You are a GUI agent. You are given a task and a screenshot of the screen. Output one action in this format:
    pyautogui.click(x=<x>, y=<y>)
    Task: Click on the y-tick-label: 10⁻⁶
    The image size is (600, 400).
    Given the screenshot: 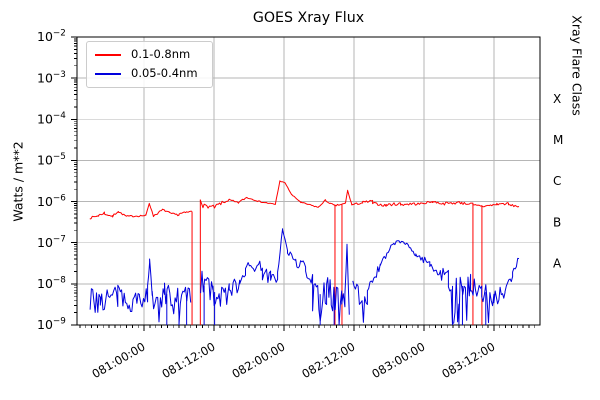 What is the action you would take?
    pyautogui.click(x=51, y=201)
    